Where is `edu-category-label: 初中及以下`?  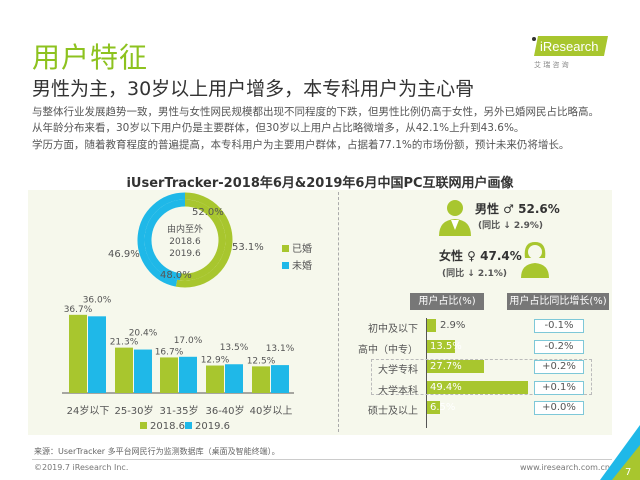
edu-category-label: 初中及以下 is located at coordinates (393, 329).